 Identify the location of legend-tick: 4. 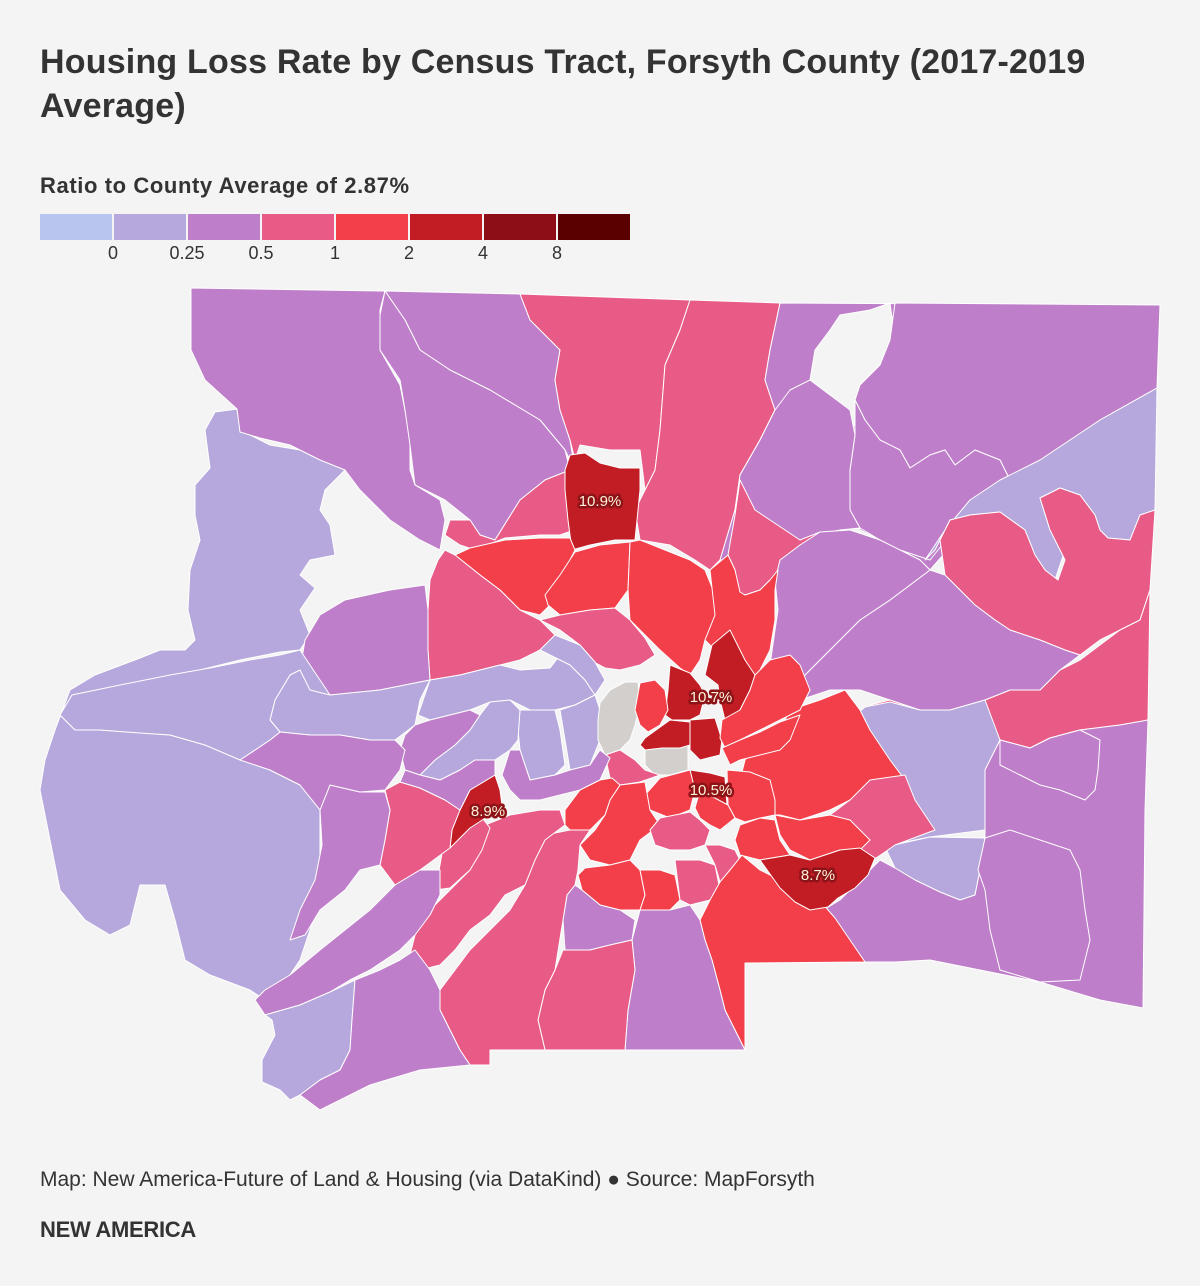
(483, 253).